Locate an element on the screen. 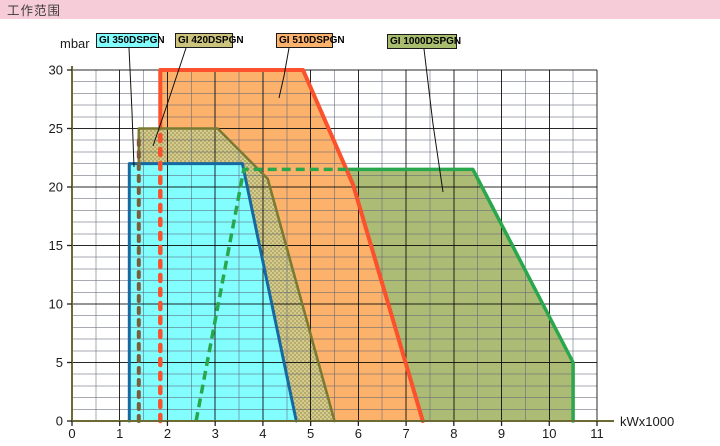 The height and width of the screenshot is (446, 720). x-tick-label: 1 is located at coordinates (119, 433).